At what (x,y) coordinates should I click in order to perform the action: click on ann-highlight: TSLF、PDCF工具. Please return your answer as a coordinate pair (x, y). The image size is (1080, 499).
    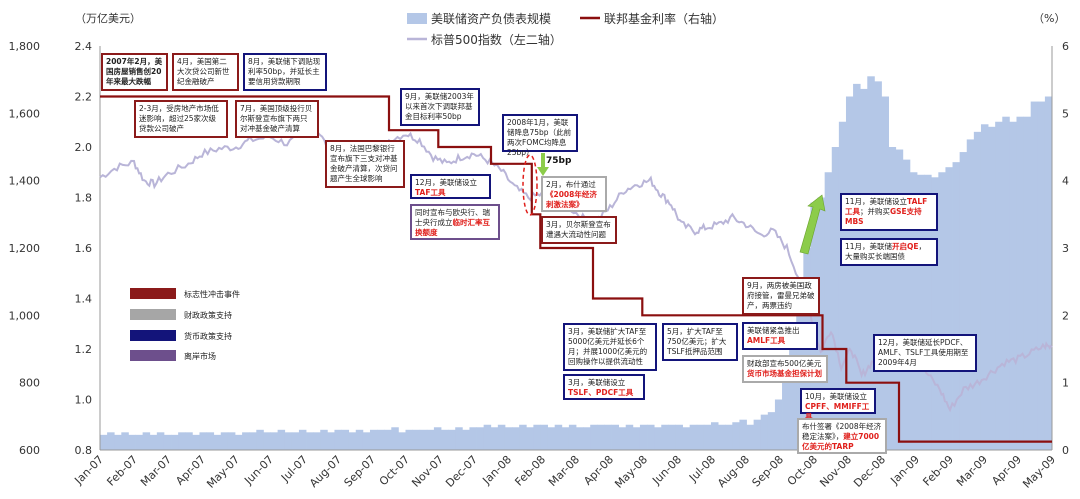
    Looking at the image, I should click on (601, 392).